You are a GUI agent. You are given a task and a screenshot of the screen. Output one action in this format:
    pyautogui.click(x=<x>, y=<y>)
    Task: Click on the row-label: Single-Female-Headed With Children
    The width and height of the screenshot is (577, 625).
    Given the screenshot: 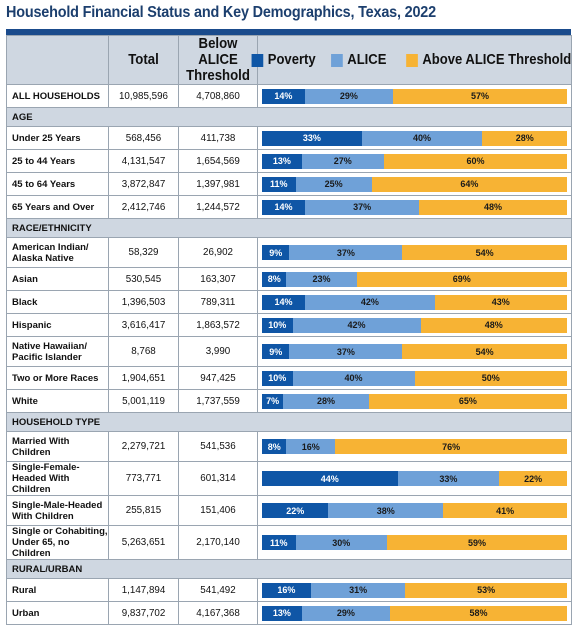 What is the action you would take?
    pyautogui.click(x=57, y=478)
    